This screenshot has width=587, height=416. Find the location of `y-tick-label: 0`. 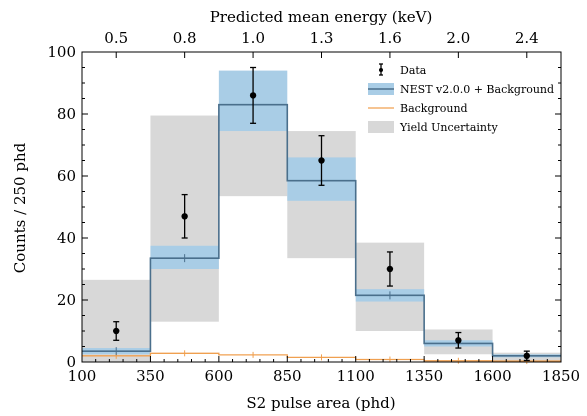

y-tick-label: 0 is located at coordinates (71, 362).